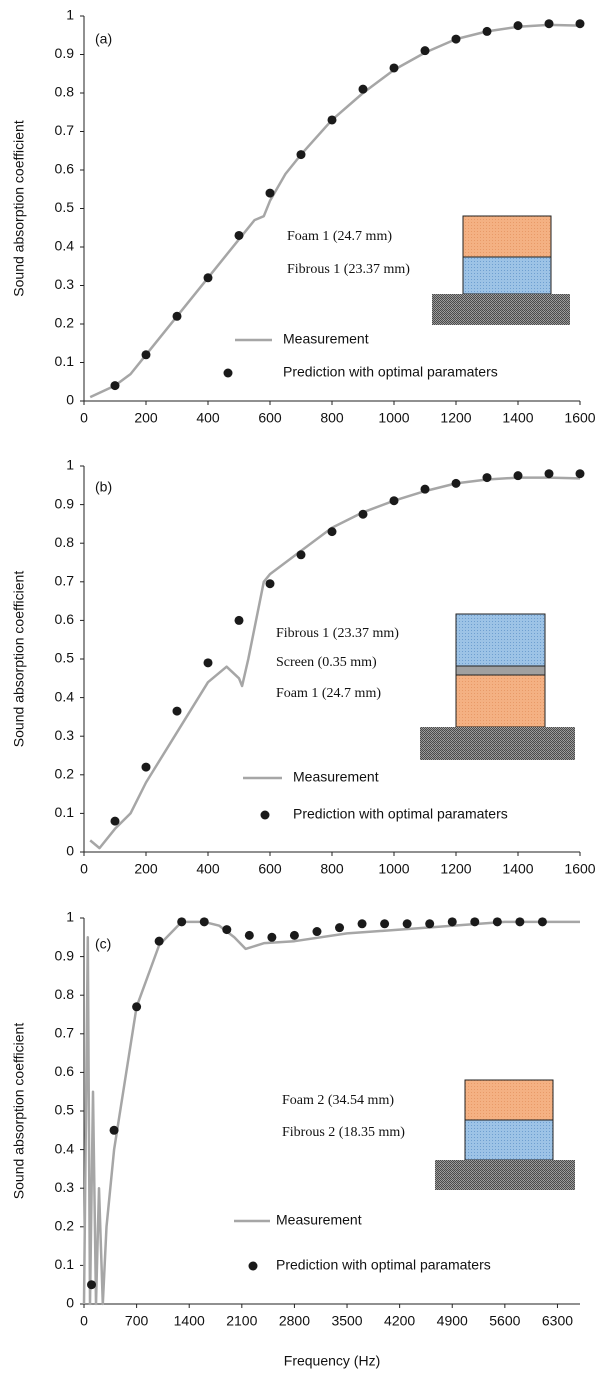  Describe the element at coordinates (65, 53) in the screenshot. I see `y-tick-label: 0.9` at that location.